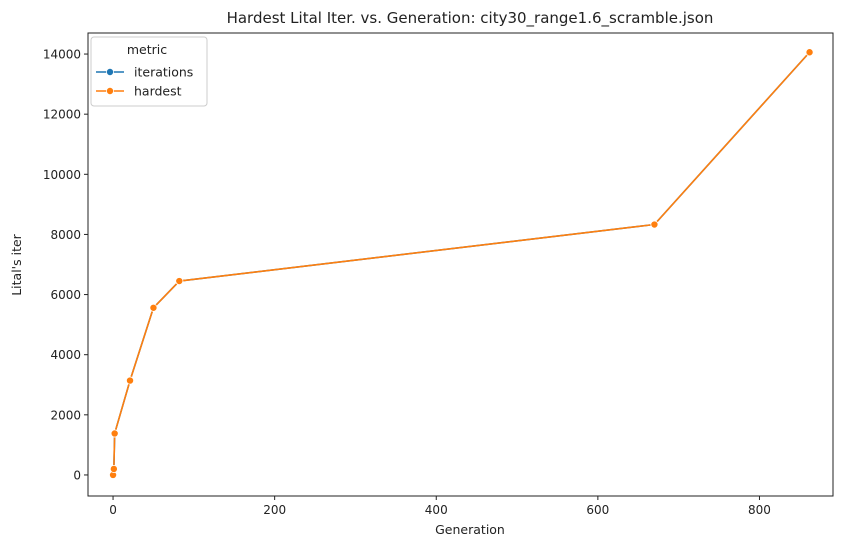  What do you see at coordinates (597, 510) in the screenshot?
I see `x-tick-label: 600` at bounding box center [597, 510].